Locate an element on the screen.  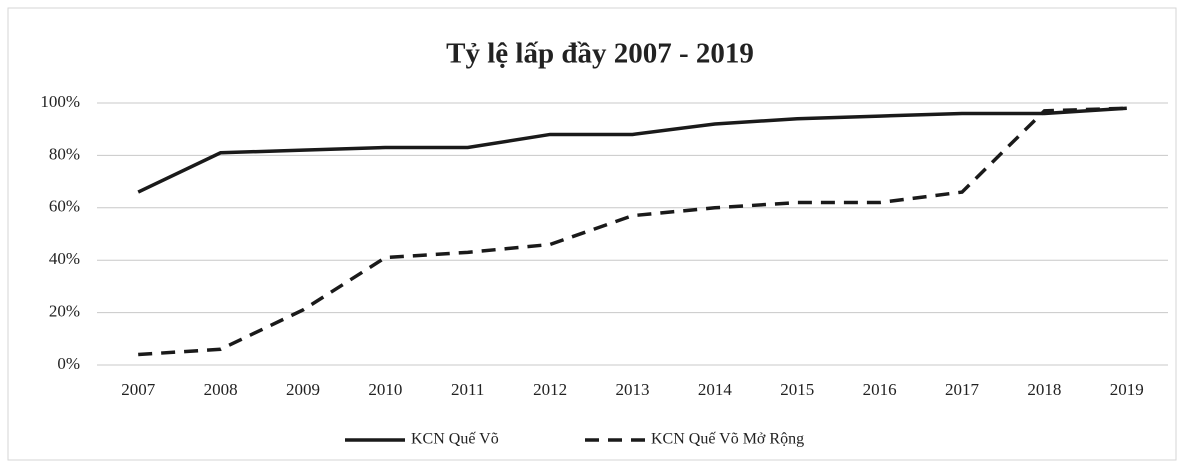
y-tick-label: 80% is located at coordinates (64, 153).